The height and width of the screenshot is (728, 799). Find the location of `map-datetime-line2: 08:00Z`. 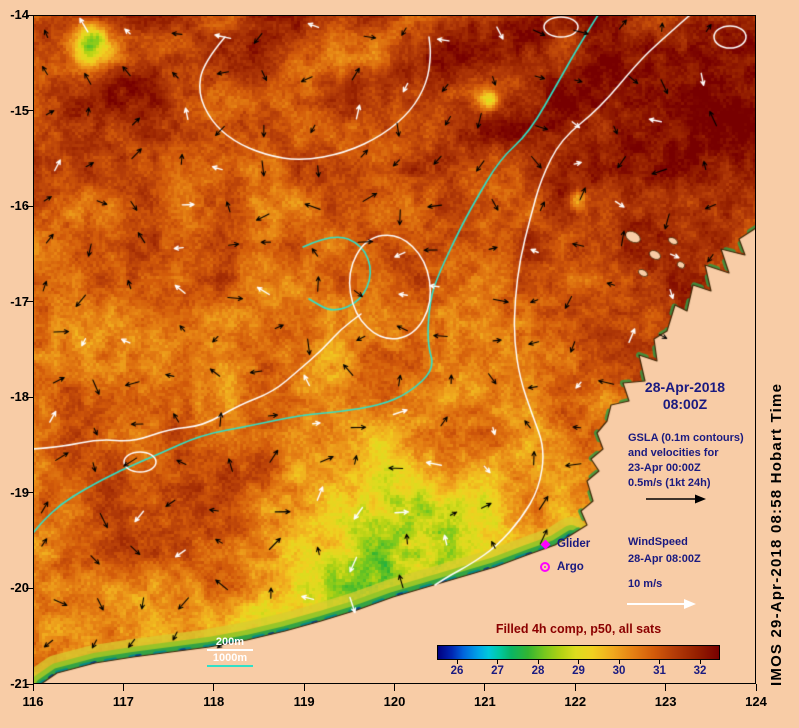

map-datetime-line2: 08:00Z is located at coordinates (685, 404).